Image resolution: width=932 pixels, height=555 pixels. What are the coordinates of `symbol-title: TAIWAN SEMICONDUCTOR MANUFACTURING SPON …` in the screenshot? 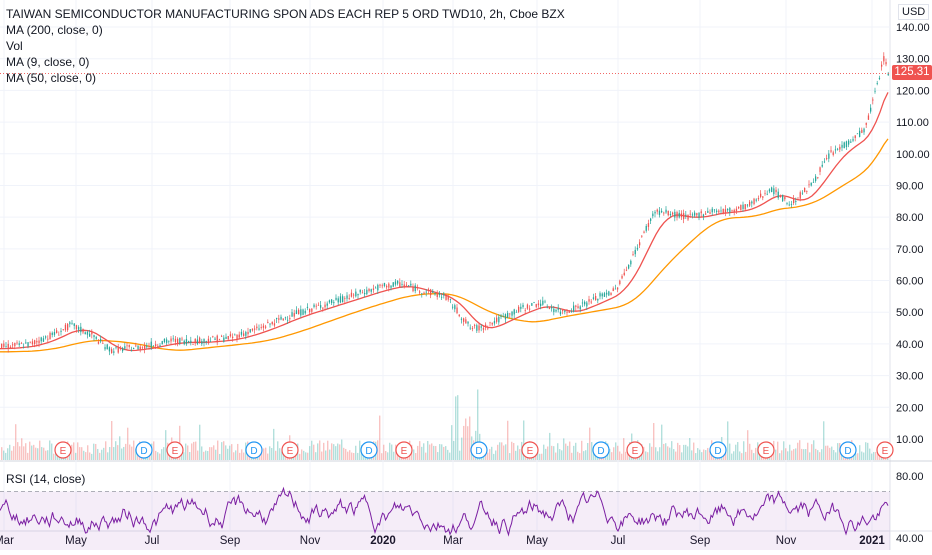 It's located at (285, 14).